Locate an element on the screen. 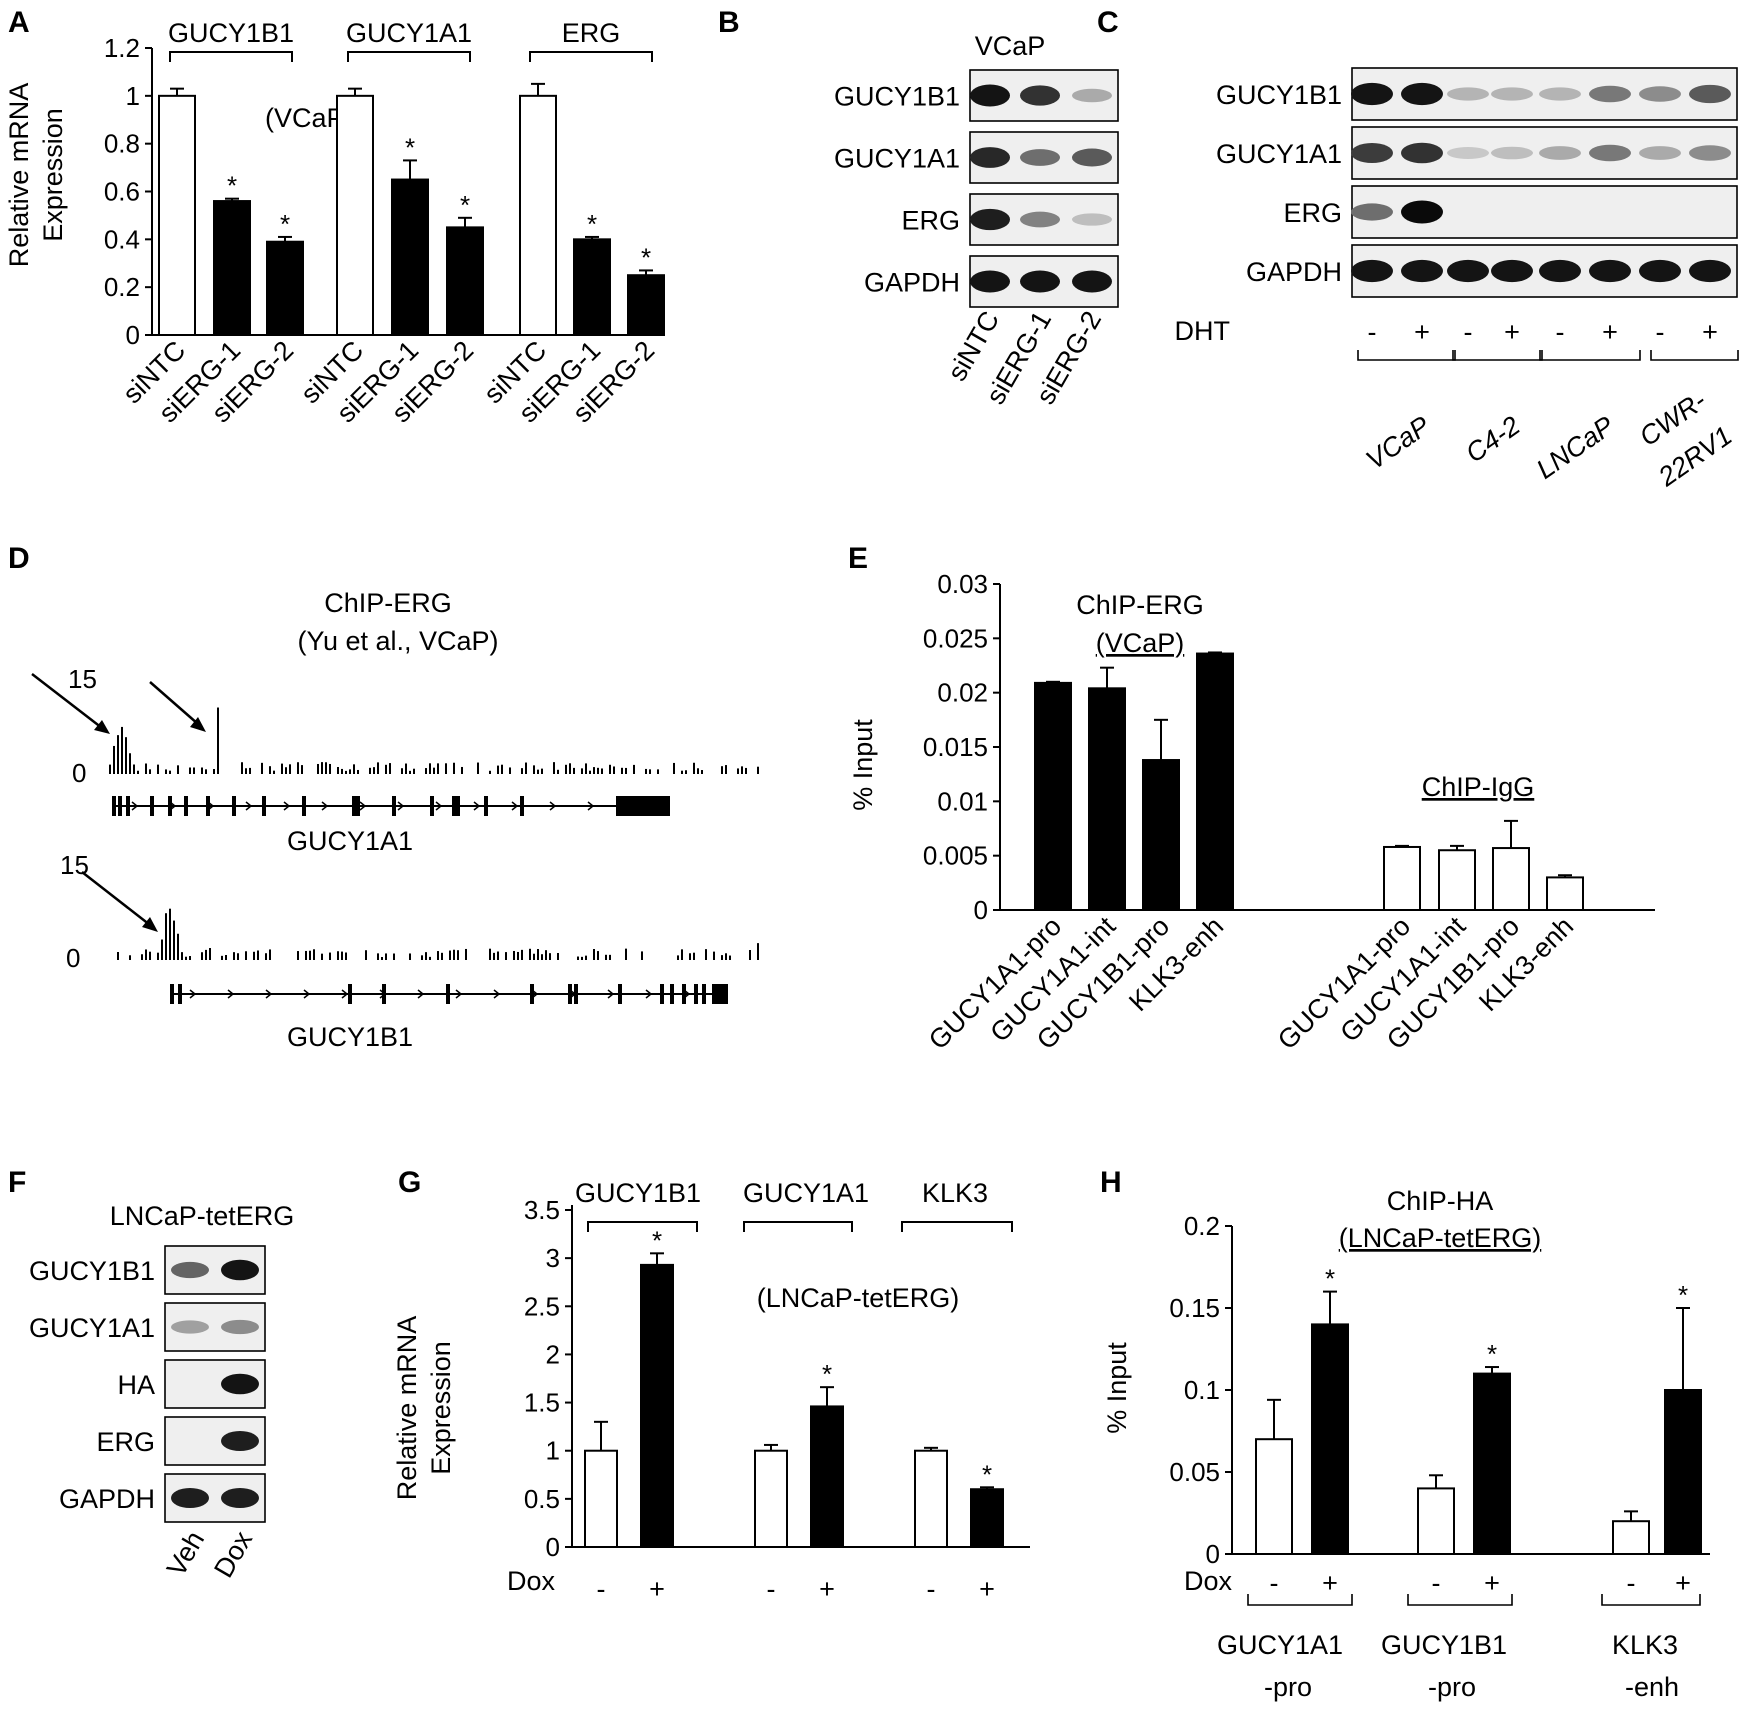 This screenshot has height=1709, width=1744. panel-letter-d: D is located at coordinates (19, 558).